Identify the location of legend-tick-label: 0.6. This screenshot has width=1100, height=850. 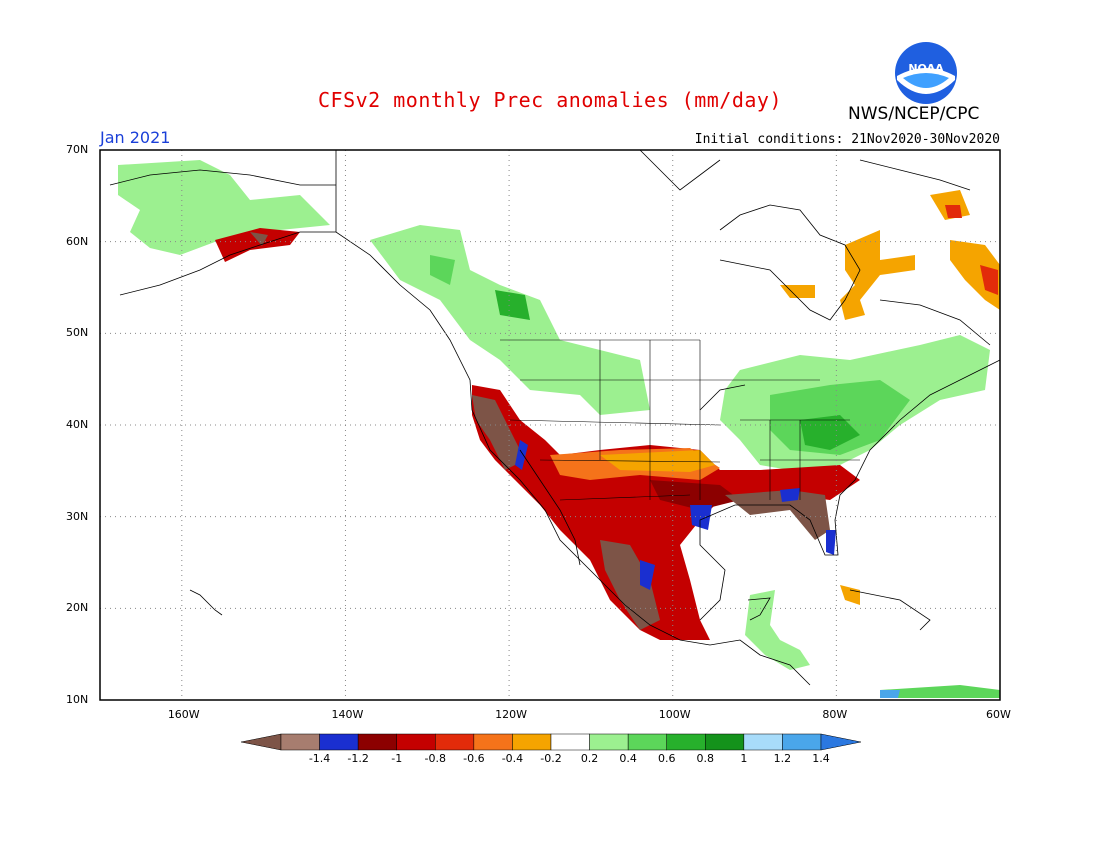
(667, 758).